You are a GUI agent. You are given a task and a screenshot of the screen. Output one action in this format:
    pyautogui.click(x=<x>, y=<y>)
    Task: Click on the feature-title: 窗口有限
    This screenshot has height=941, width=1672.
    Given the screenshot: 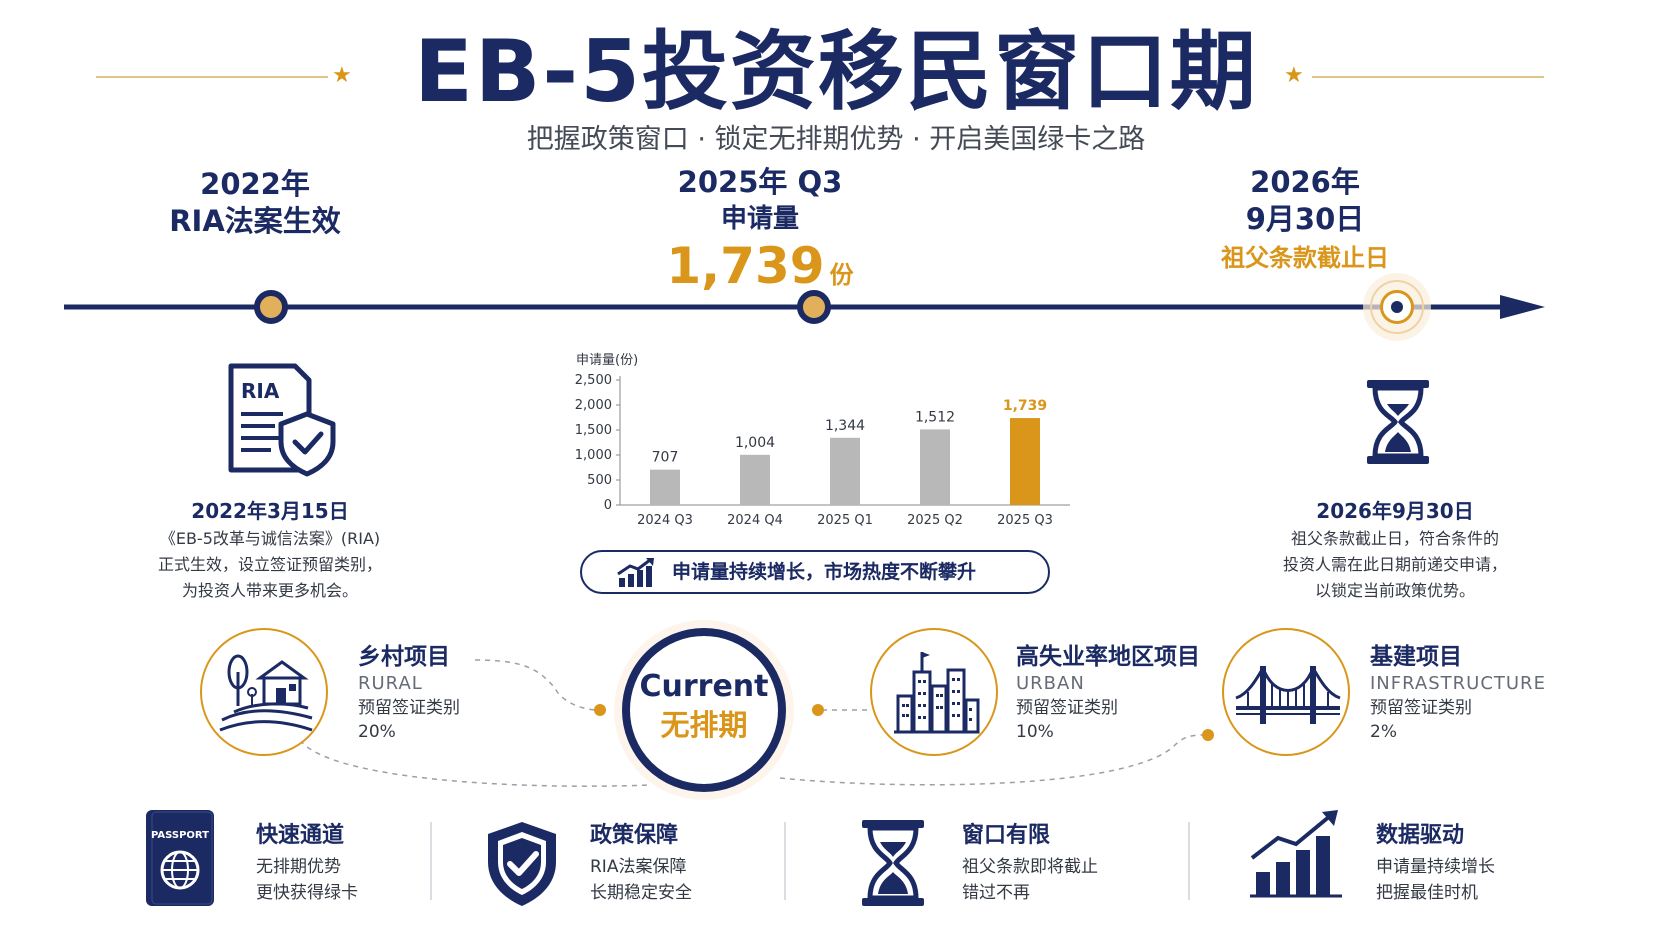 What is the action you would take?
    pyautogui.click(x=1006, y=835)
    